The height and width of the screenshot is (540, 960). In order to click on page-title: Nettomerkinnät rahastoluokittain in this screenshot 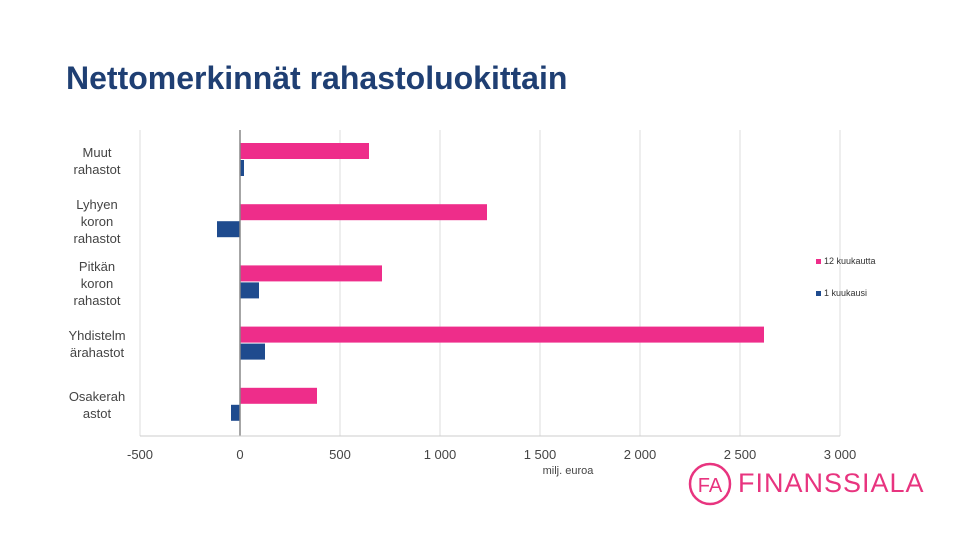, I will do `click(317, 78)`.